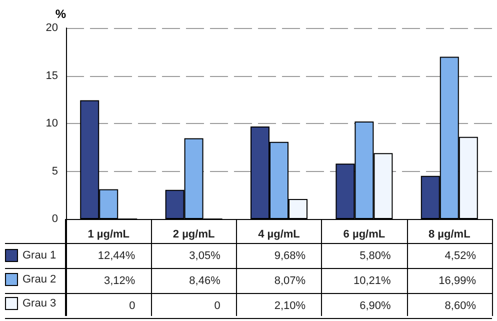  What do you see at coordinates (371, 281) in the screenshot?
I see `data-label: 10,21%` at bounding box center [371, 281].